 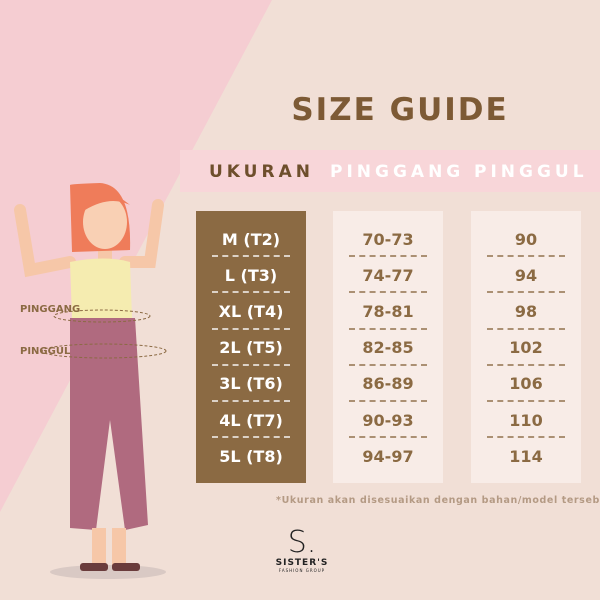 What do you see at coordinates (388, 456) in the screenshot?
I see `waist-cell: 94-97` at bounding box center [388, 456].